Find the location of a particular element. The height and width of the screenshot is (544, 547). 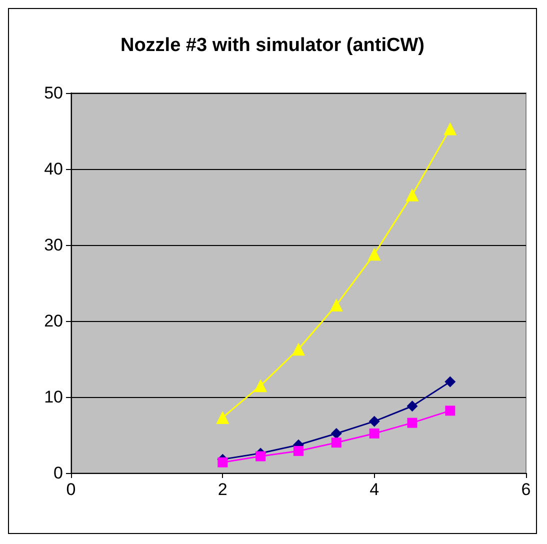

x-tick-label: 4 is located at coordinates (375, 489).